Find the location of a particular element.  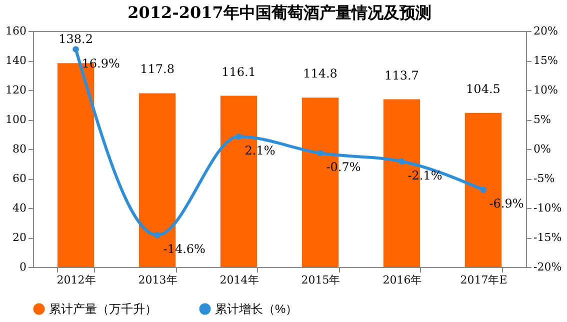

x-tick-label: 2012年 is located at coordinates (76, 280).